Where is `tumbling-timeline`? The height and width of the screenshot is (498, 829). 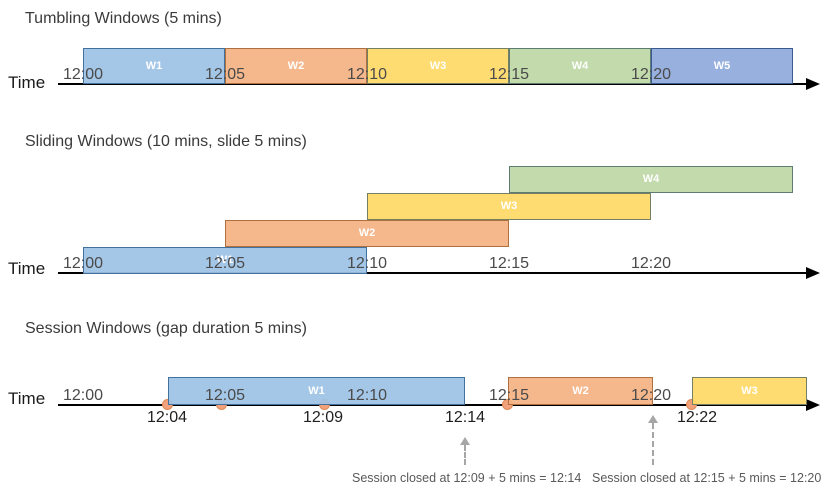
tumbling-timeline is located at coordinates (432, 84).